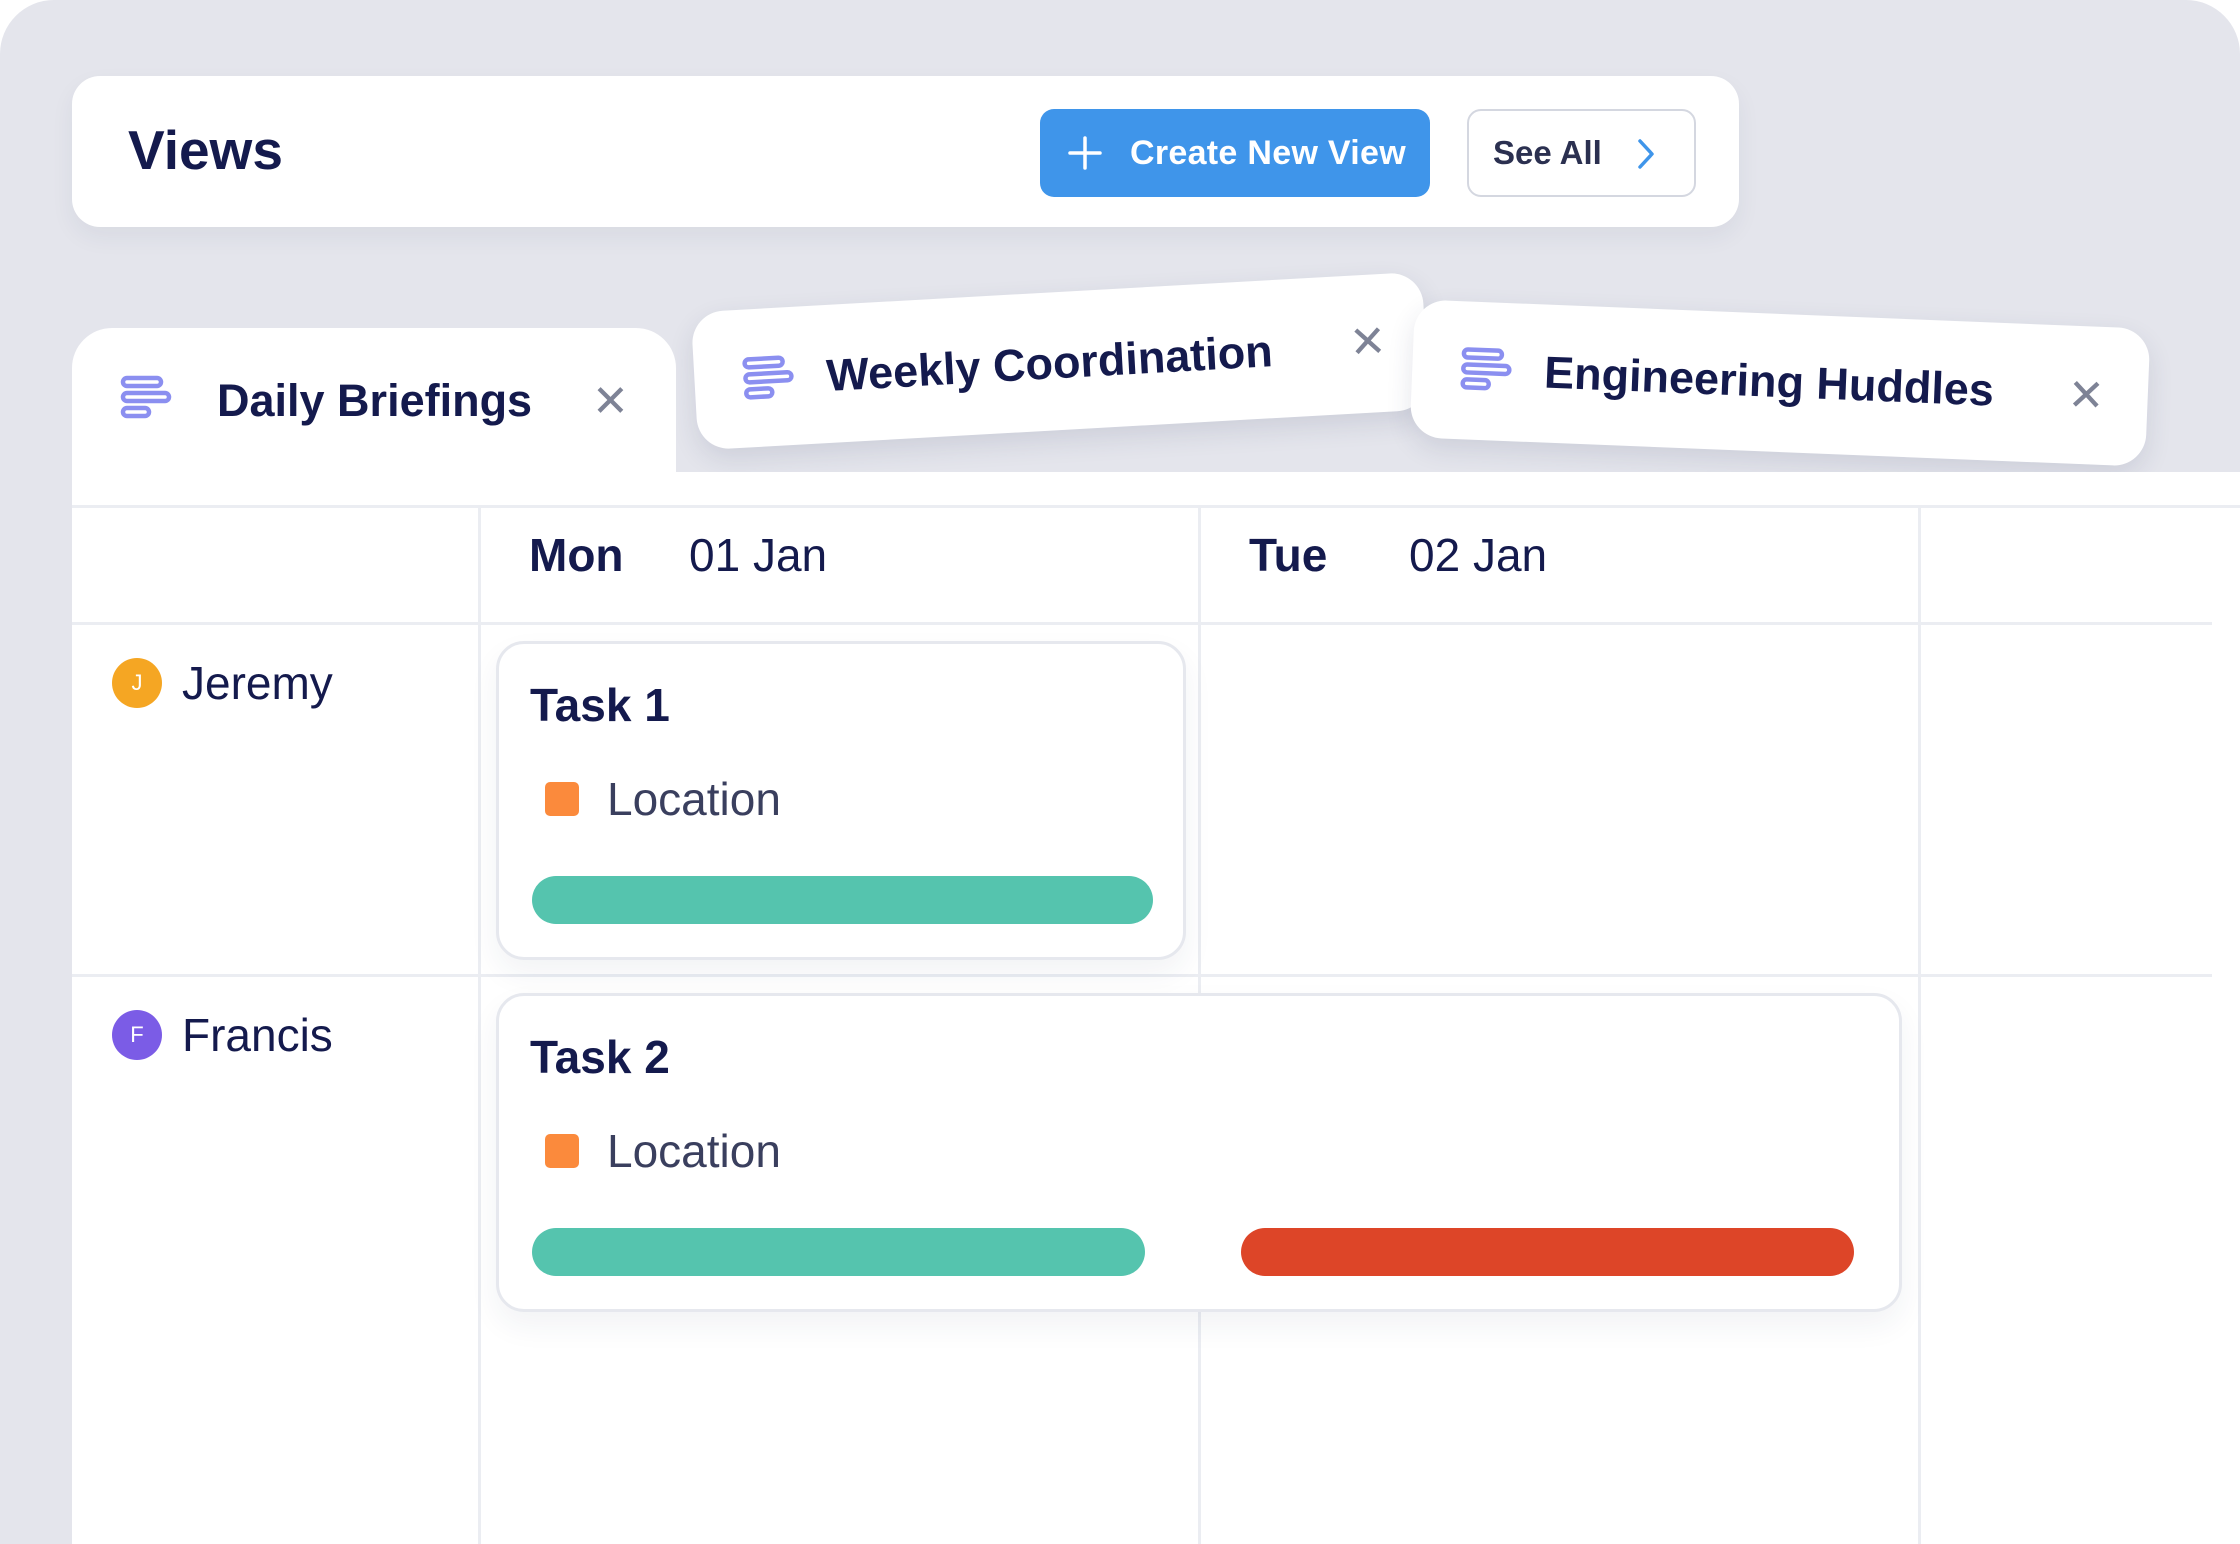  What do you see at coordinates (1478, 555) in the screenshot?
I see `day-date: 02 Jan` at bounding box center [1478, 555].